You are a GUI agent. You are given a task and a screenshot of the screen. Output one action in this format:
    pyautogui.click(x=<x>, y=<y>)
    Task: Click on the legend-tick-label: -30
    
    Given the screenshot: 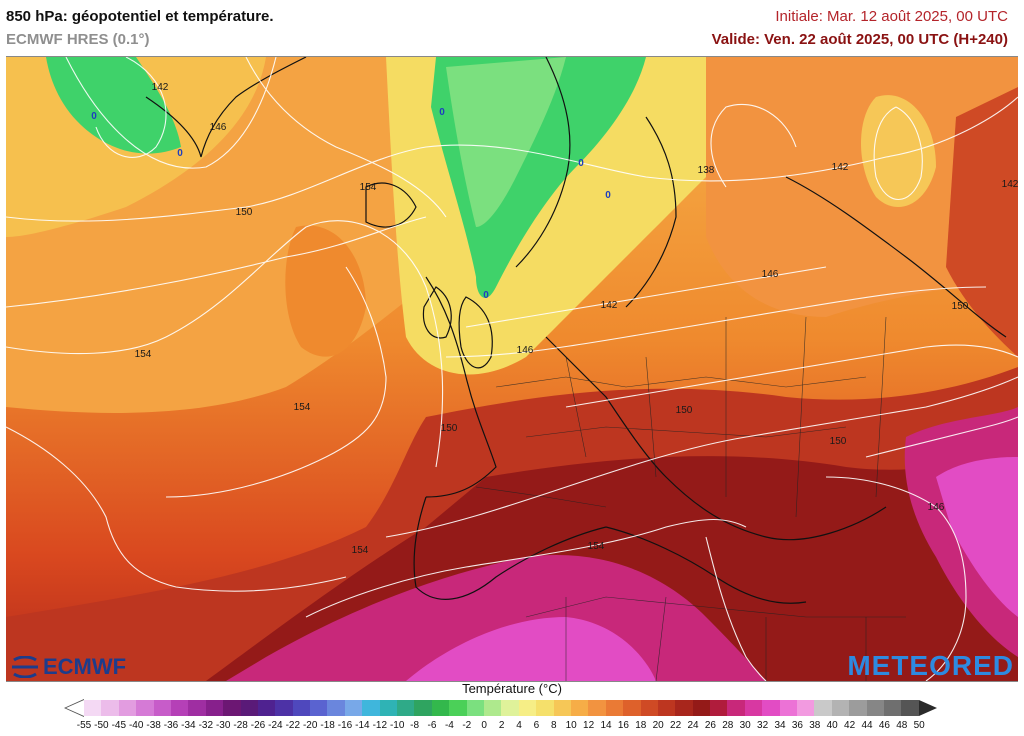 What is the action you would take?
    pyautogui.click(x=223, y=725)
    